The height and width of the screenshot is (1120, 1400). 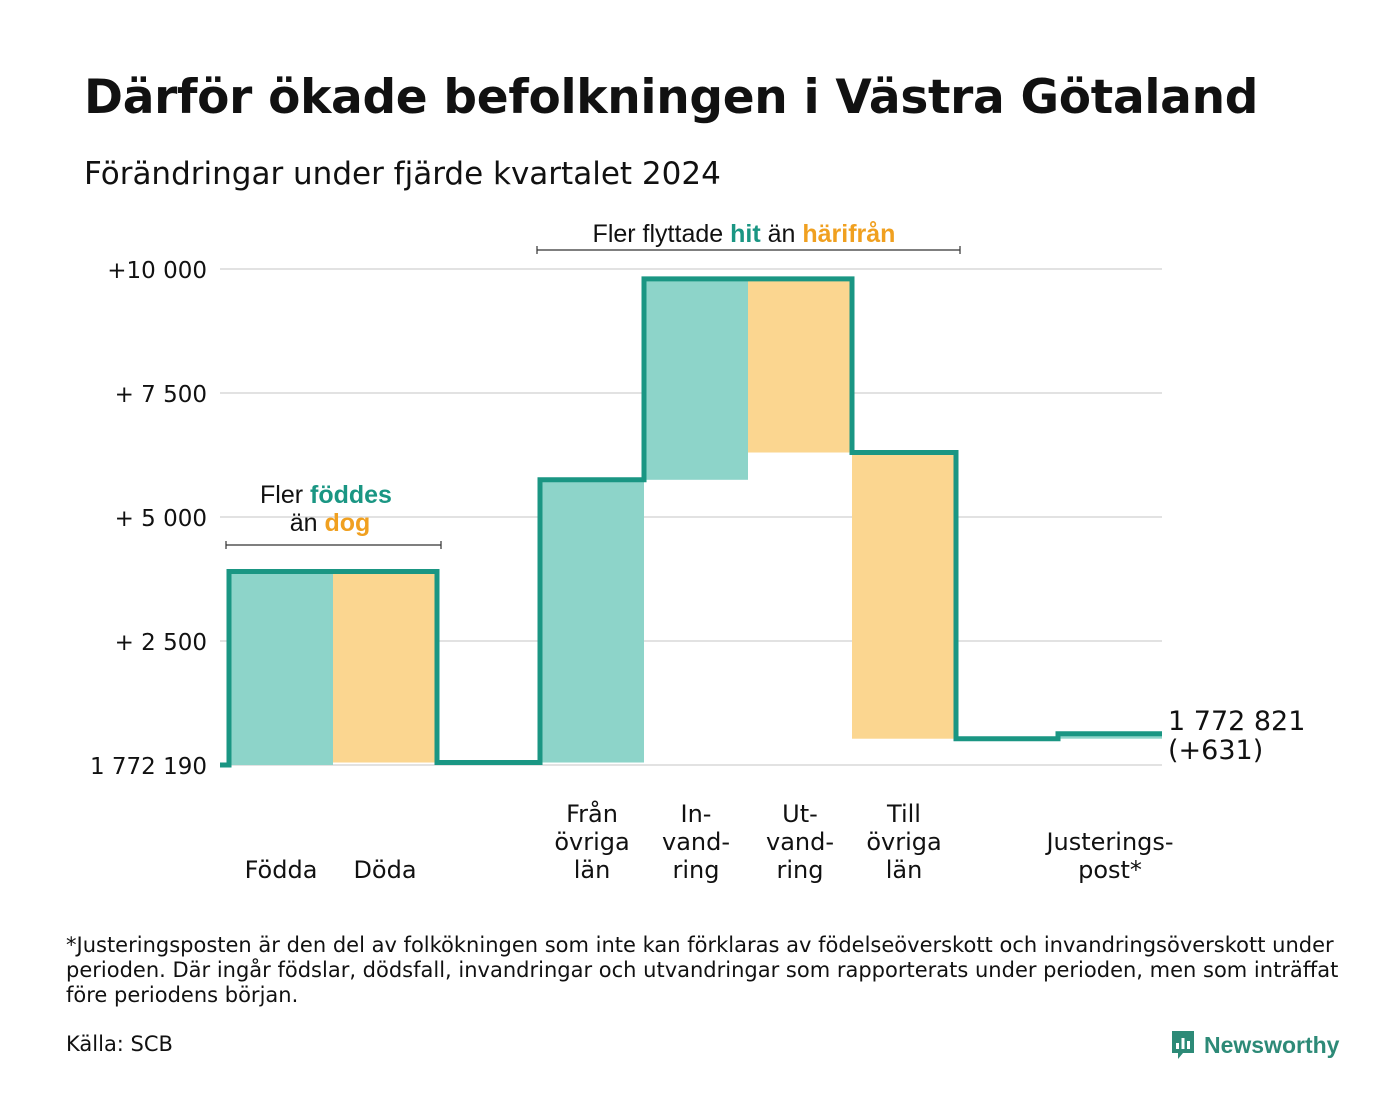 I want to click on y-axis-ticks: 1 772 190 + 2 500 + 5 000 + 7 500 +10 000, so click(x=148, y=519).